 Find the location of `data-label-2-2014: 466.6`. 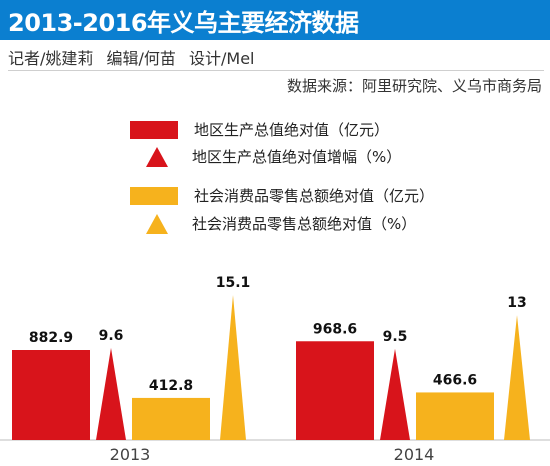

data-label-2-2014: 466.6 is located at coordinates (455, 380).